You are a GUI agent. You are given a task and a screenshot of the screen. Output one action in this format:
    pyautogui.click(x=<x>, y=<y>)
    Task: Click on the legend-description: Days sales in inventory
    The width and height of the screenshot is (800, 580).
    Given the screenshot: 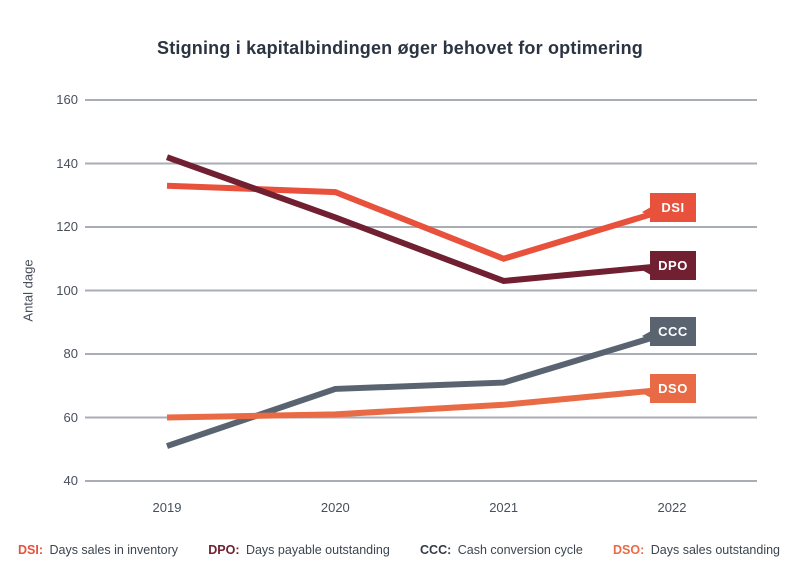 What is the action you would take?
    pyautogui.click(x=112, y=550)
    